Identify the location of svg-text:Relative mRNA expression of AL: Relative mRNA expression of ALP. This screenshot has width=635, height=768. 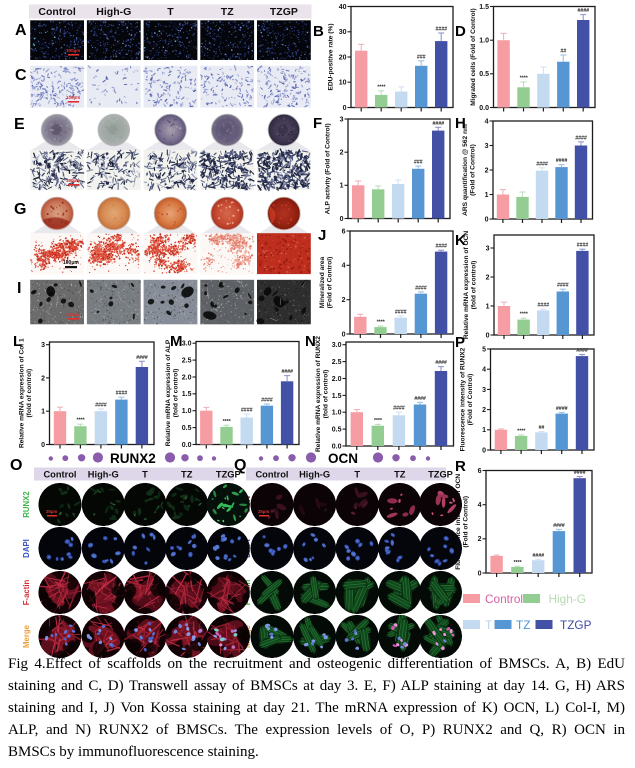
(168, 392).